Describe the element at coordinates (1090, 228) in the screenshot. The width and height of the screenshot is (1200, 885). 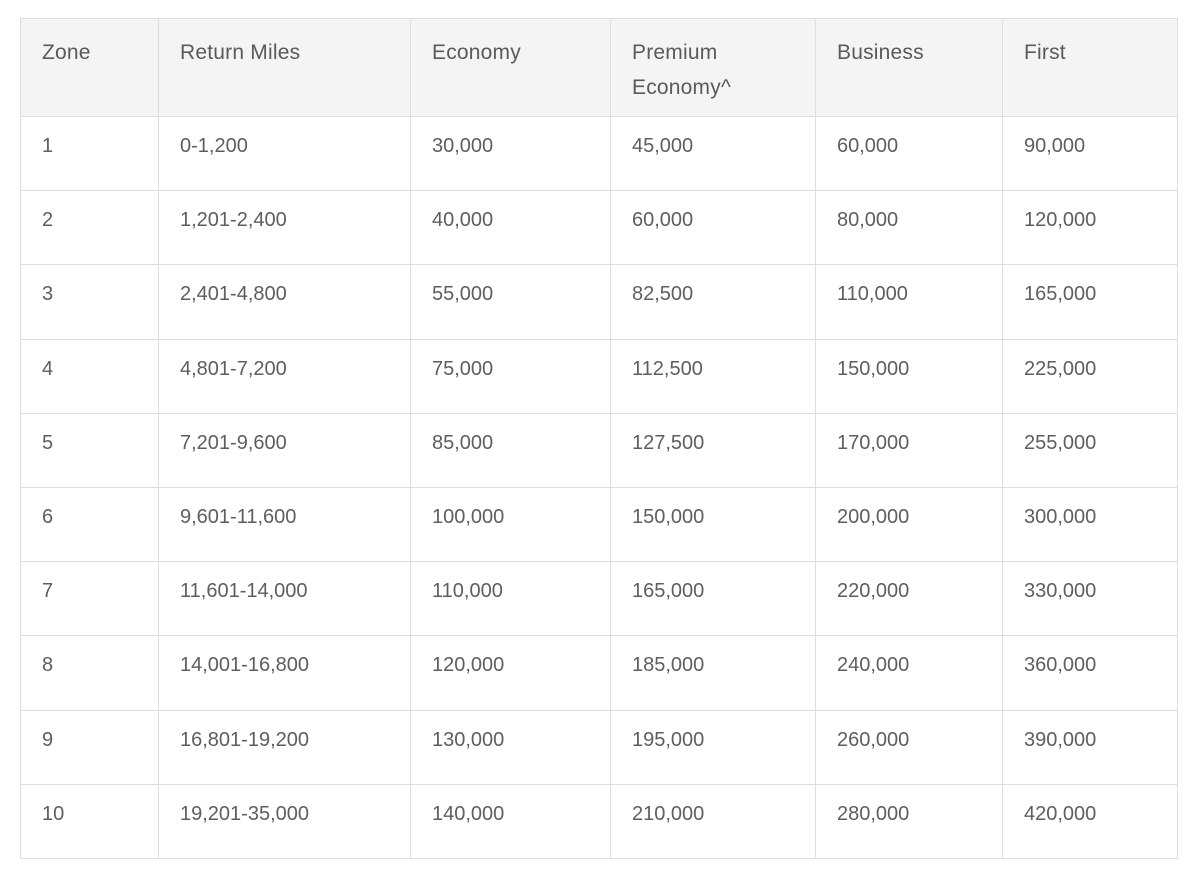
I see `cell-first: 120,000` at that location.